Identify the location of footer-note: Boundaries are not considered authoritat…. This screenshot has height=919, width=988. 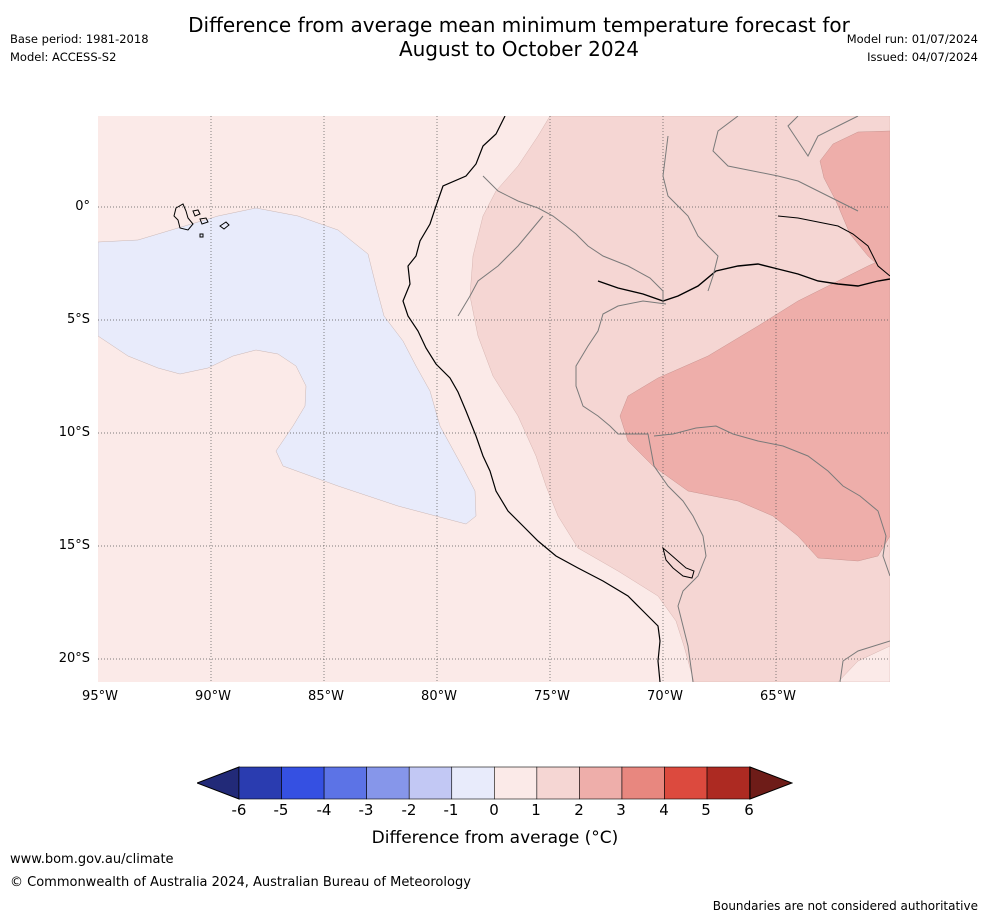
(845, 906).